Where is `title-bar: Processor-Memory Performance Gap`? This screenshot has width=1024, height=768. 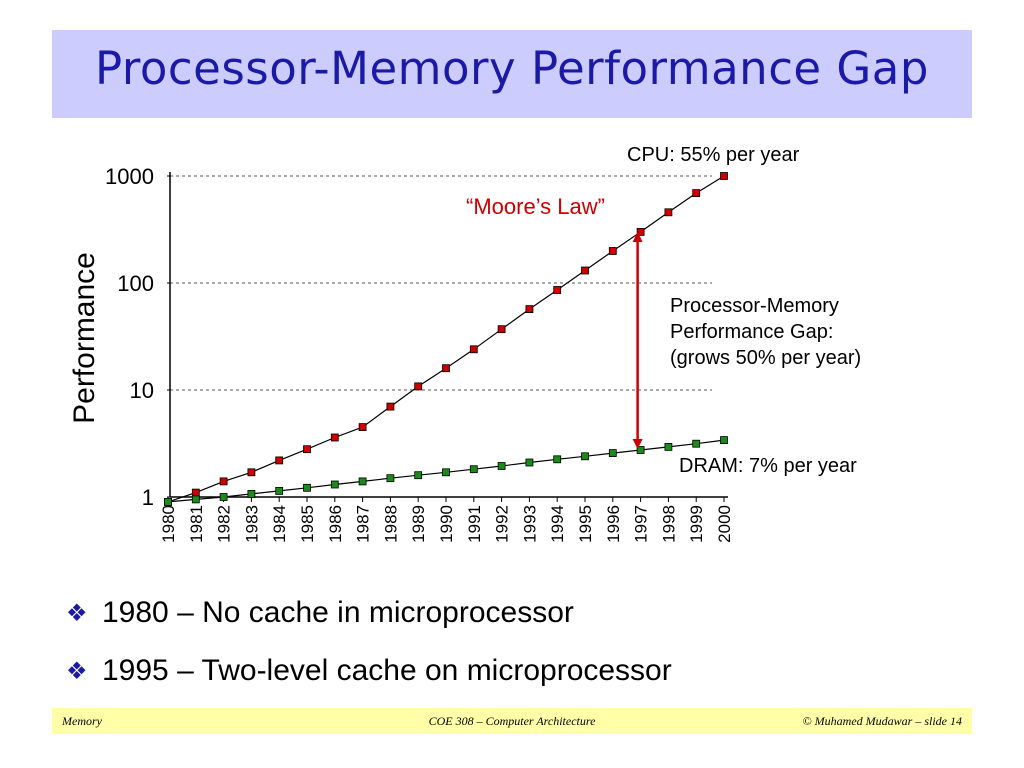
title-bar: Processor-Memory Performance Gap is located at coordinates (512, 74).